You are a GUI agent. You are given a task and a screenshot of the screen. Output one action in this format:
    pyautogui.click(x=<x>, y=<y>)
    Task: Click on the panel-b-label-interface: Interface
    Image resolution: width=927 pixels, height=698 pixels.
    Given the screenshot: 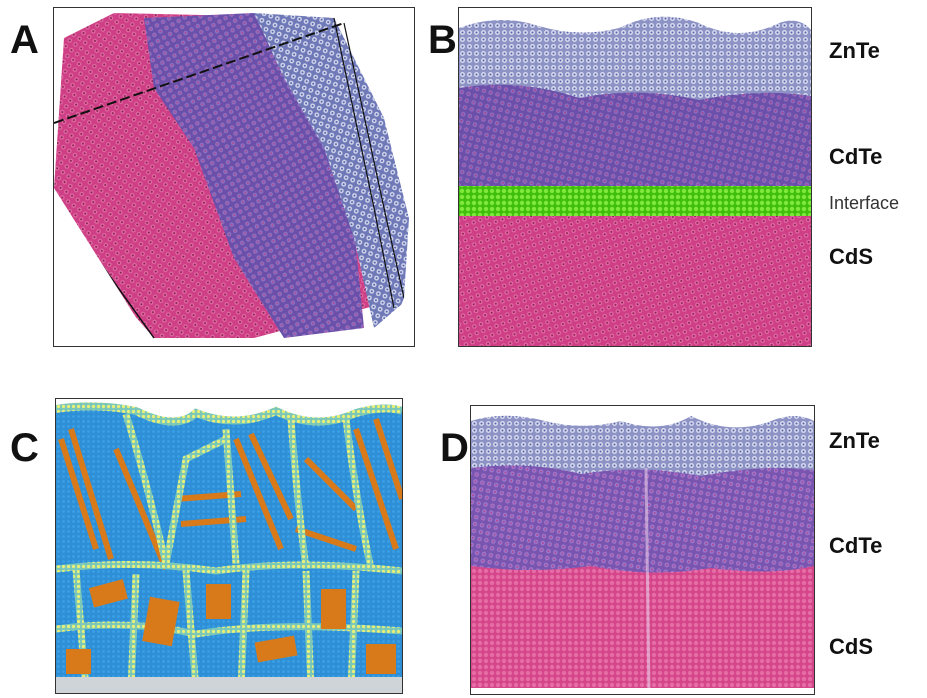 What is the action you would take?
    pyautogui.click(x=864, y=203)
    